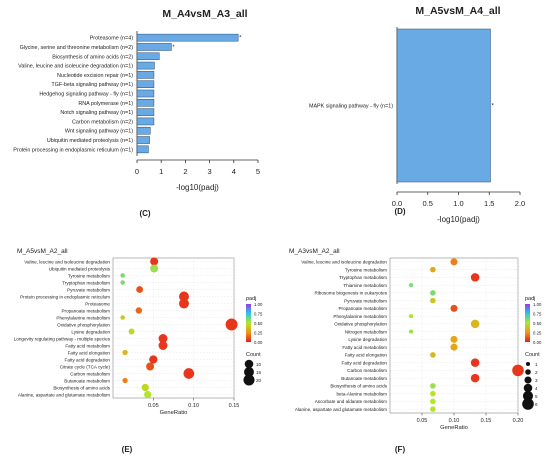  I want to click on size-legend-label: 6, so click(536, 404).